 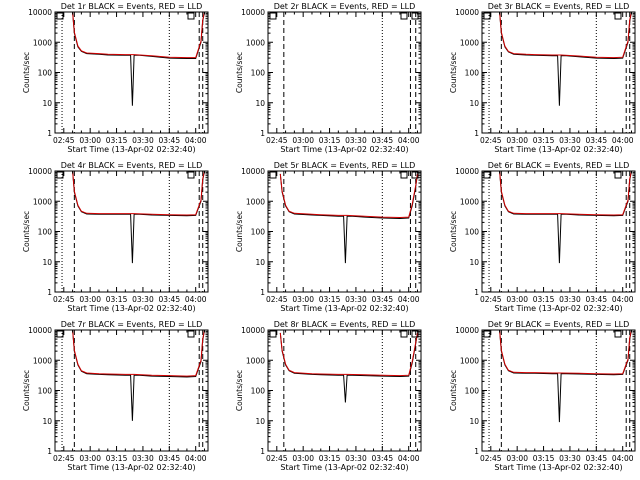 What do you see at coordinates (132, 6) in the screenshot?
I see `panel-title: Det 1r BLACK = Events, RED = LLD` at bounding box center [132, 6].